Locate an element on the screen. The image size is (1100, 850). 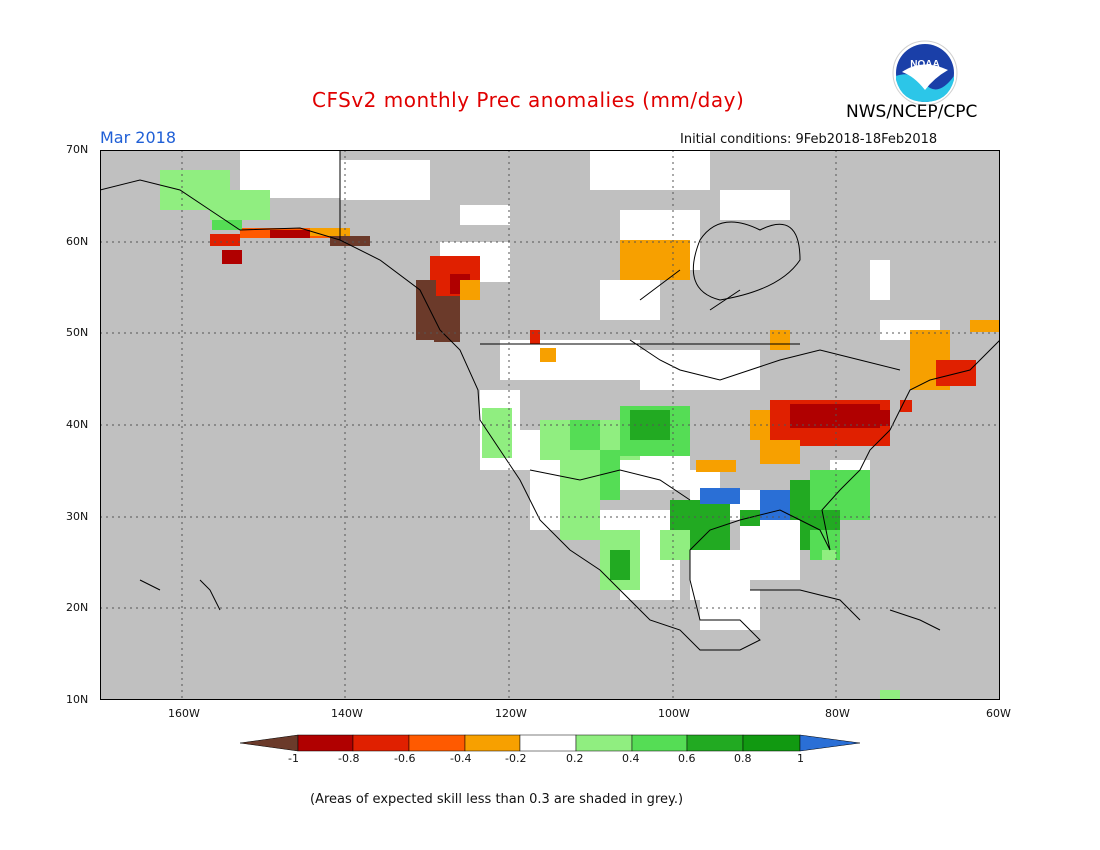
legend-label: 0.4 is located at coordinates (631, 758).